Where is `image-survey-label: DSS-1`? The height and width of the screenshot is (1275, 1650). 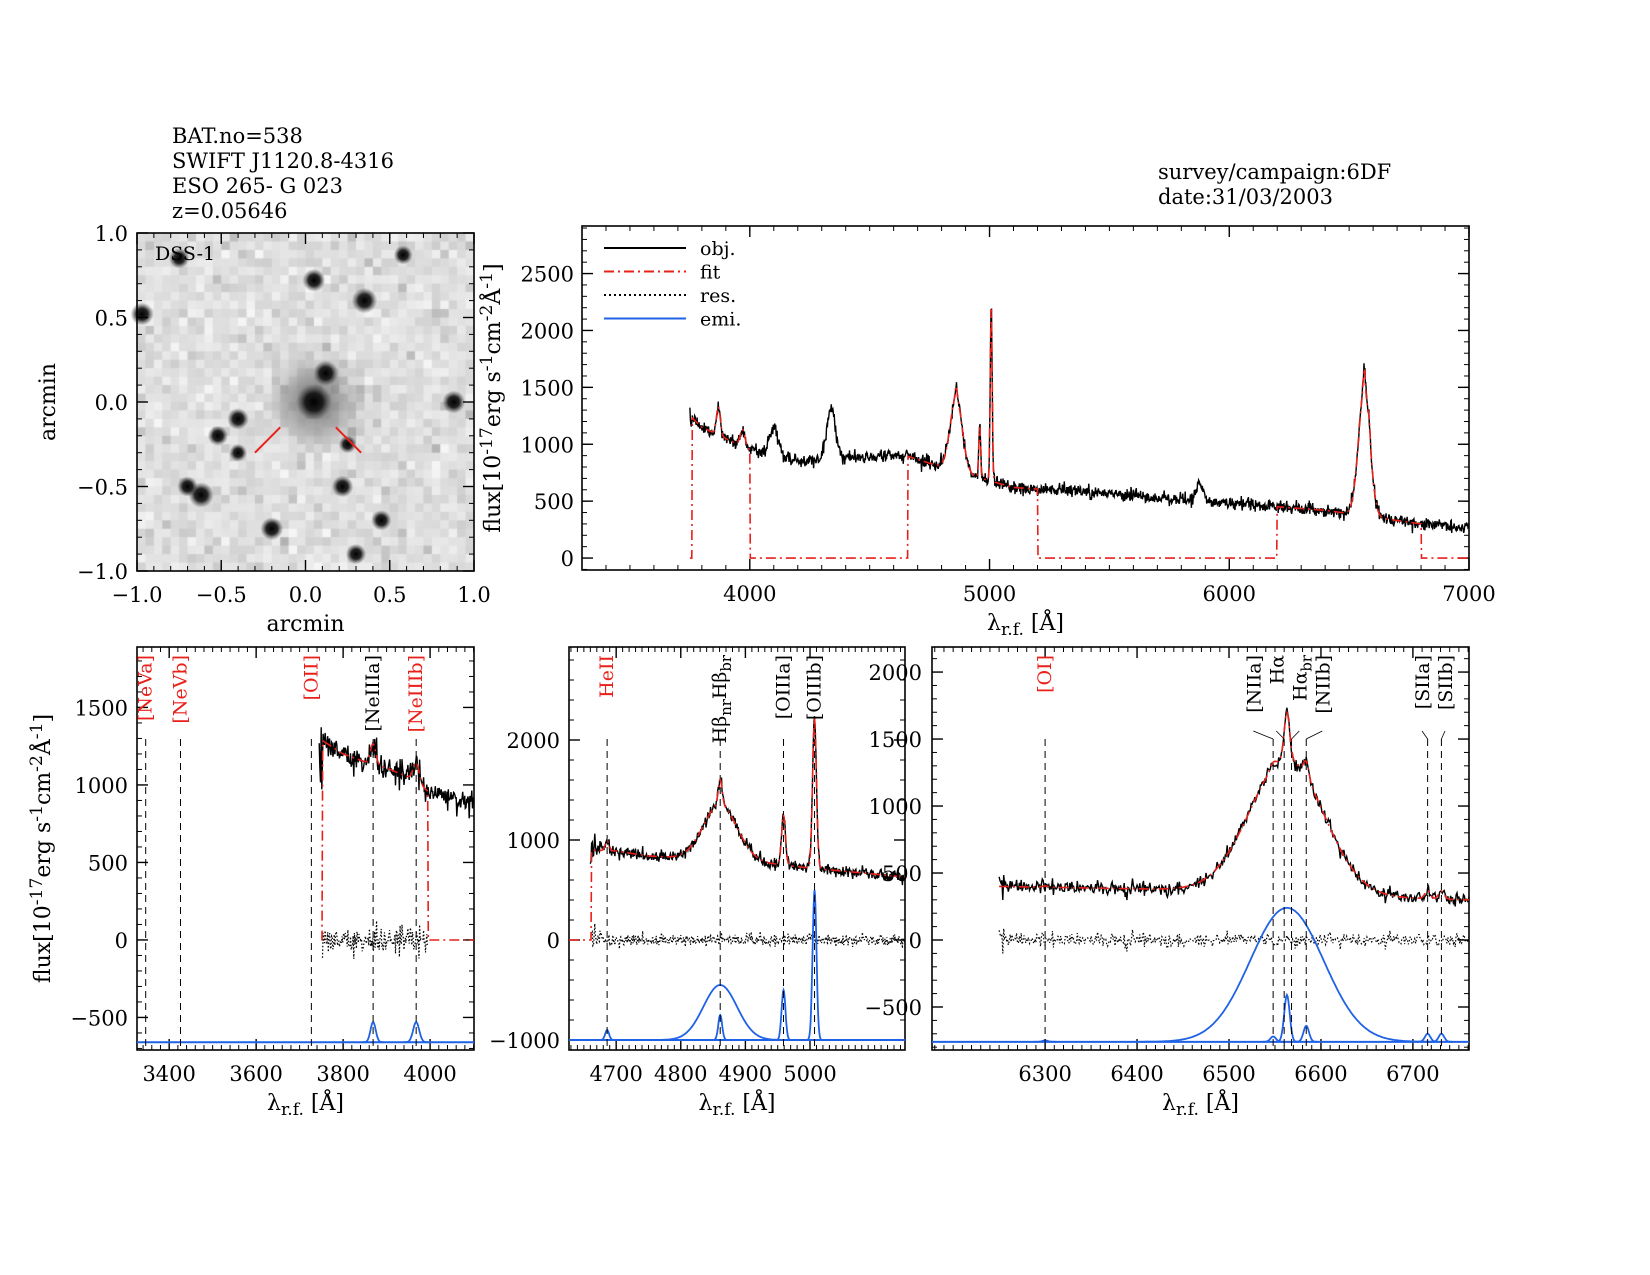 image-survey-label: DSS-1 is located at coordinates (185, 254).